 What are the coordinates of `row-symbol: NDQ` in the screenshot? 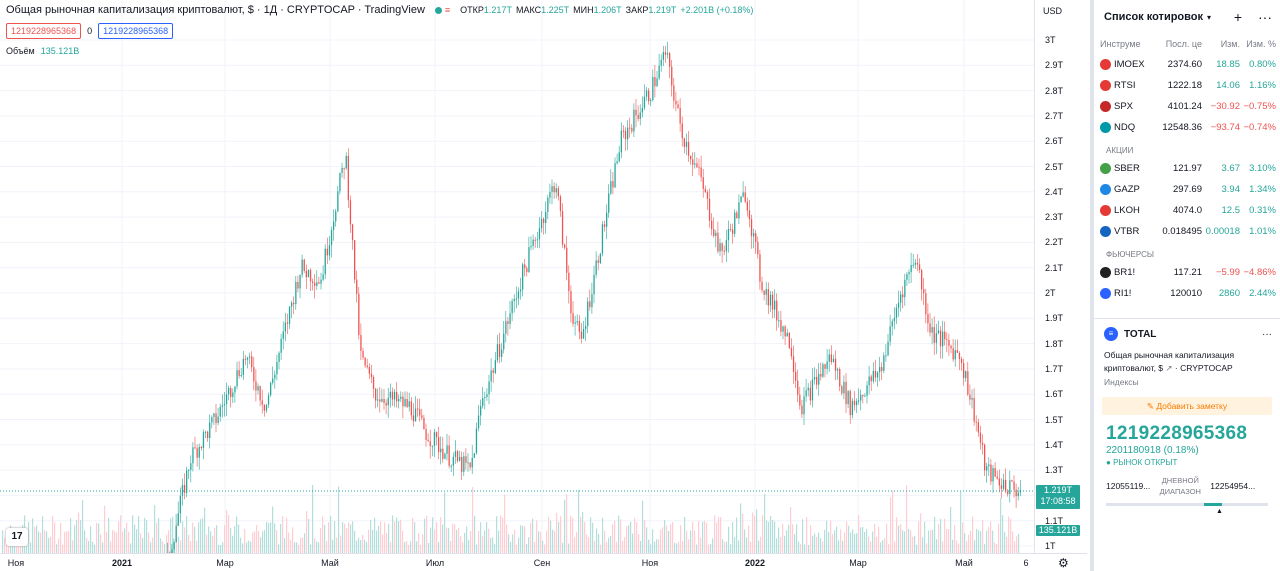 It's located at (1126, 127).